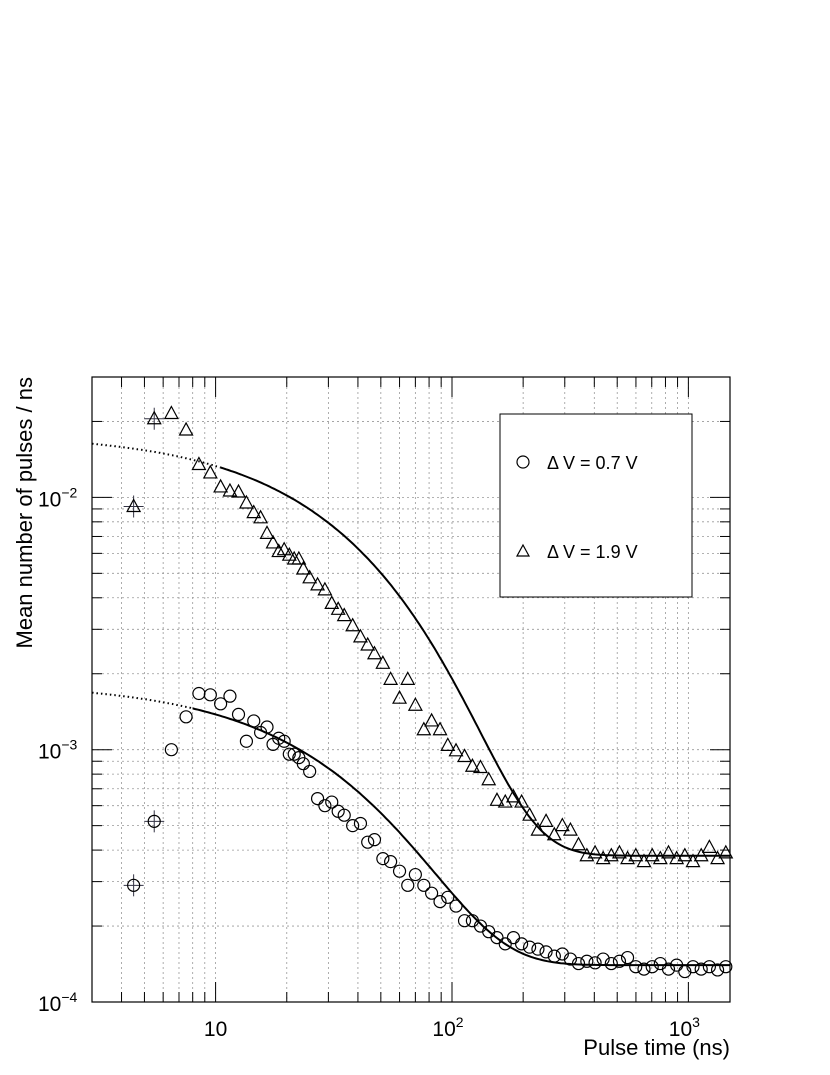 Image resolution: width=830 pixels, height=1075 pixels. What do you see at coordinates (592, 463) in the screenshot?
I see `legend-label-0: Δ V = 0.7 V` at bounding box center [592, 463].